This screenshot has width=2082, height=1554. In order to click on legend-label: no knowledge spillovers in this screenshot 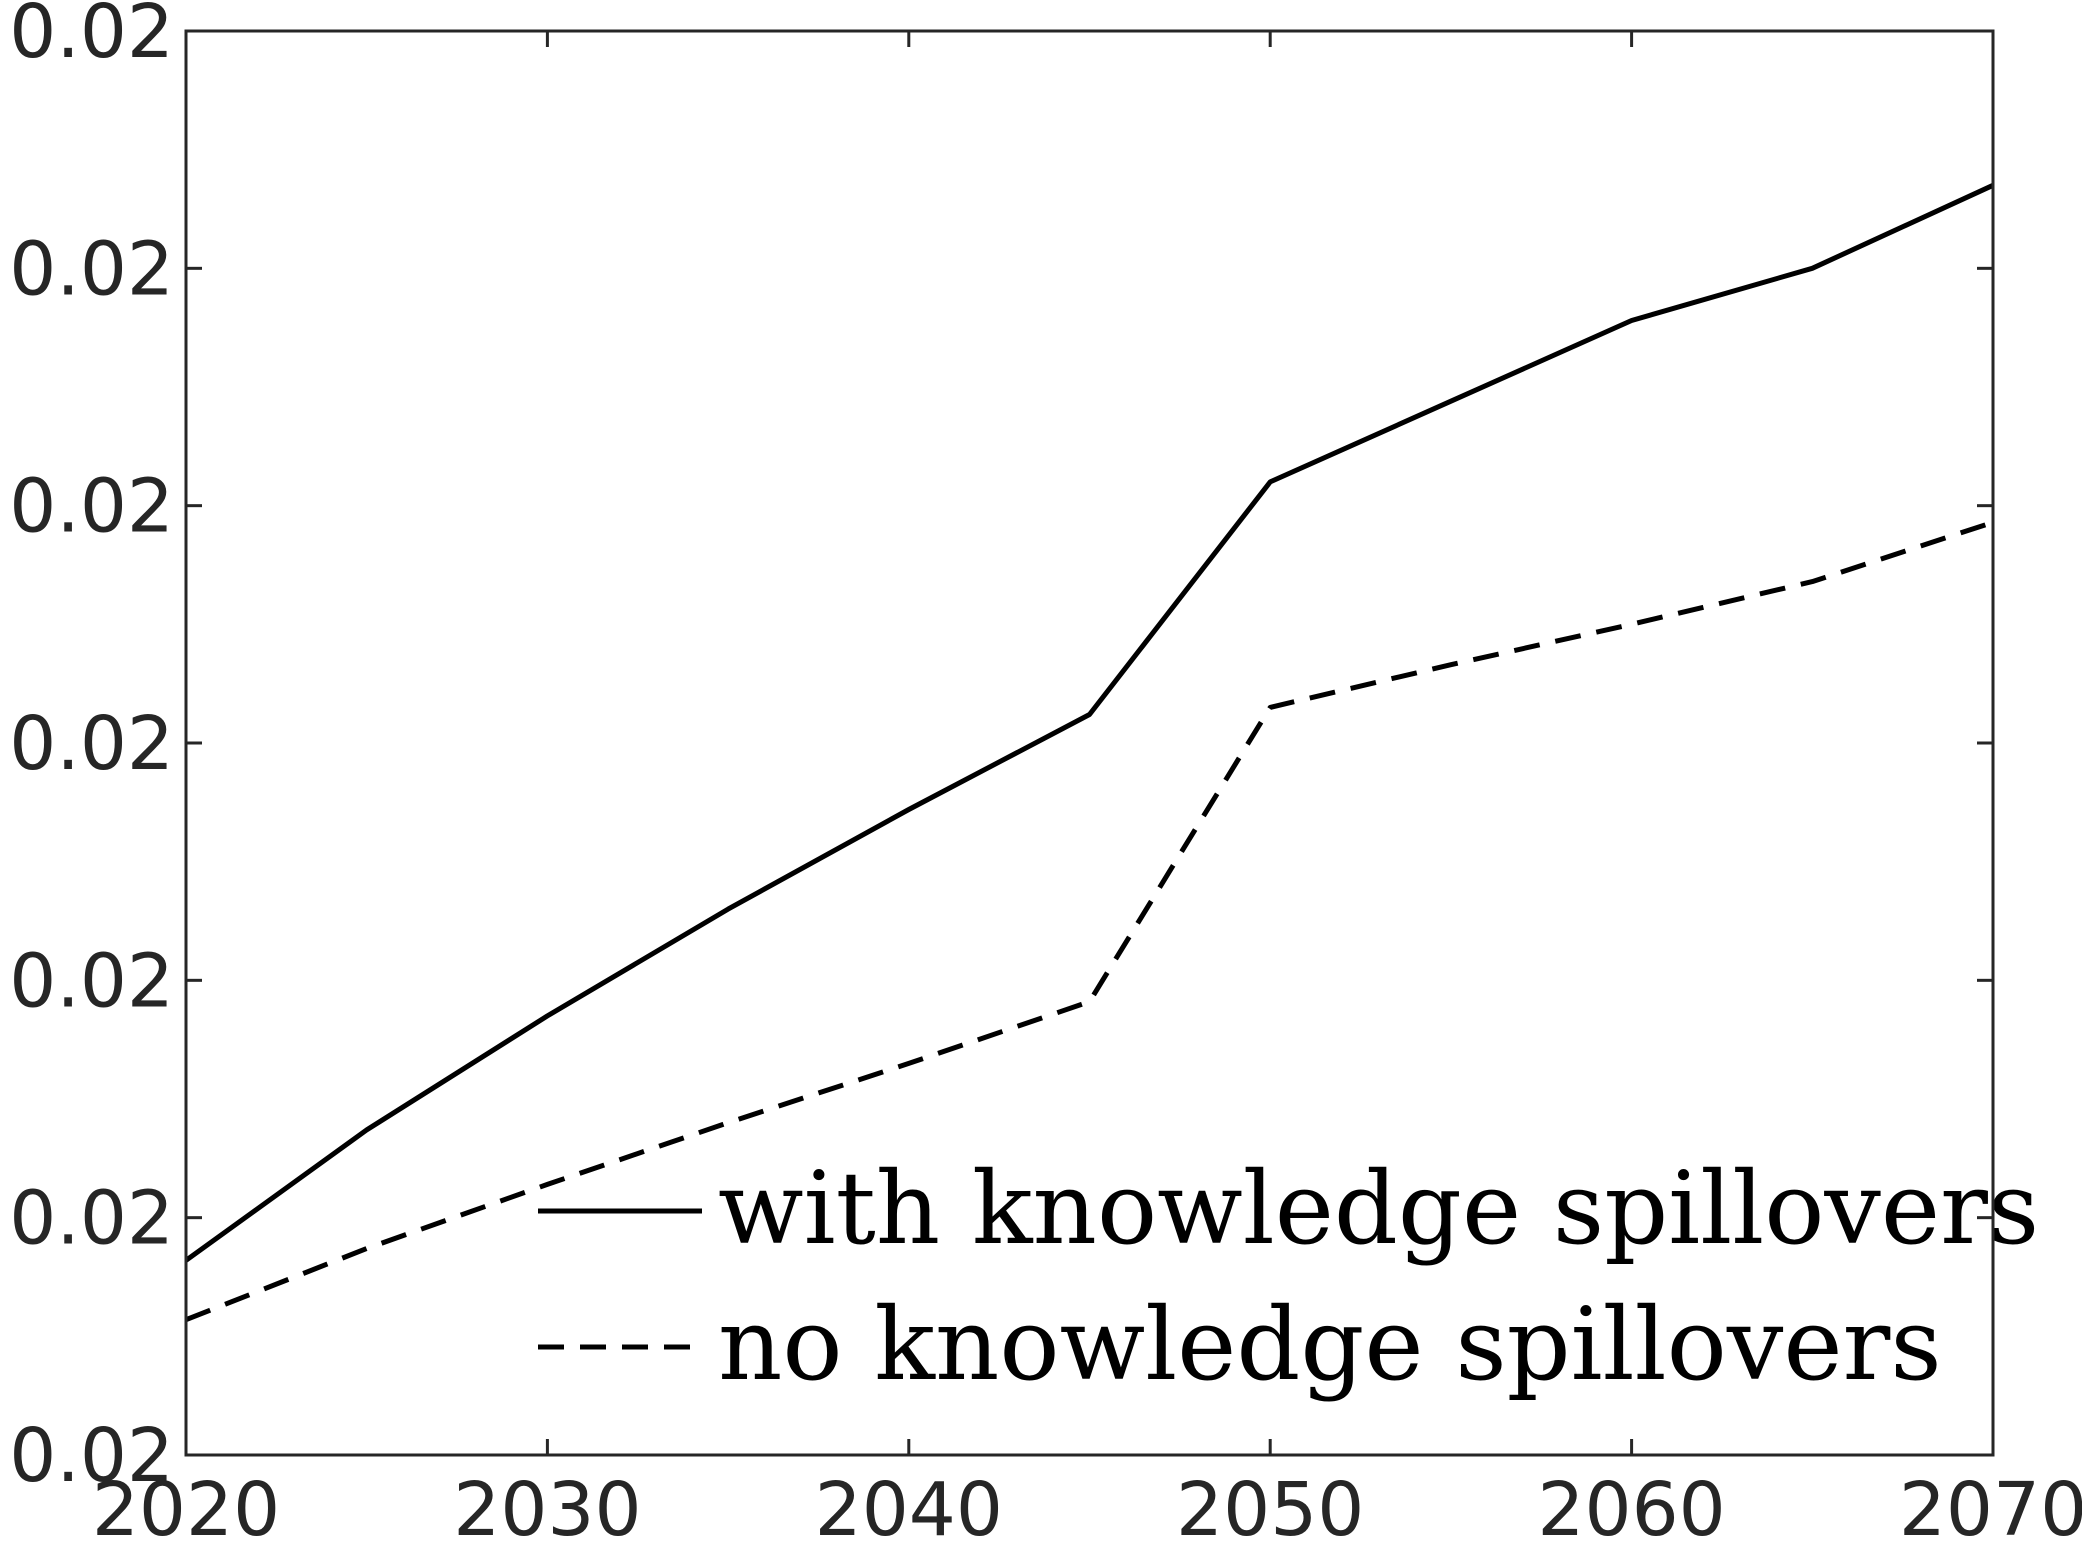, I will do `click(1330, 1344)`.